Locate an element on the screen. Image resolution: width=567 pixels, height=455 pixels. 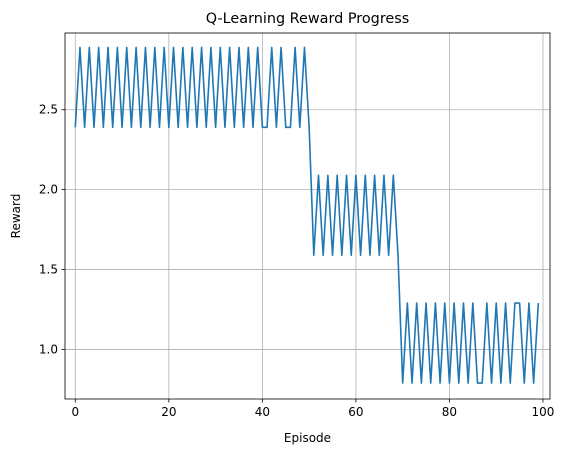
x-tick-label: 20 is located at coordinates (168, 412).